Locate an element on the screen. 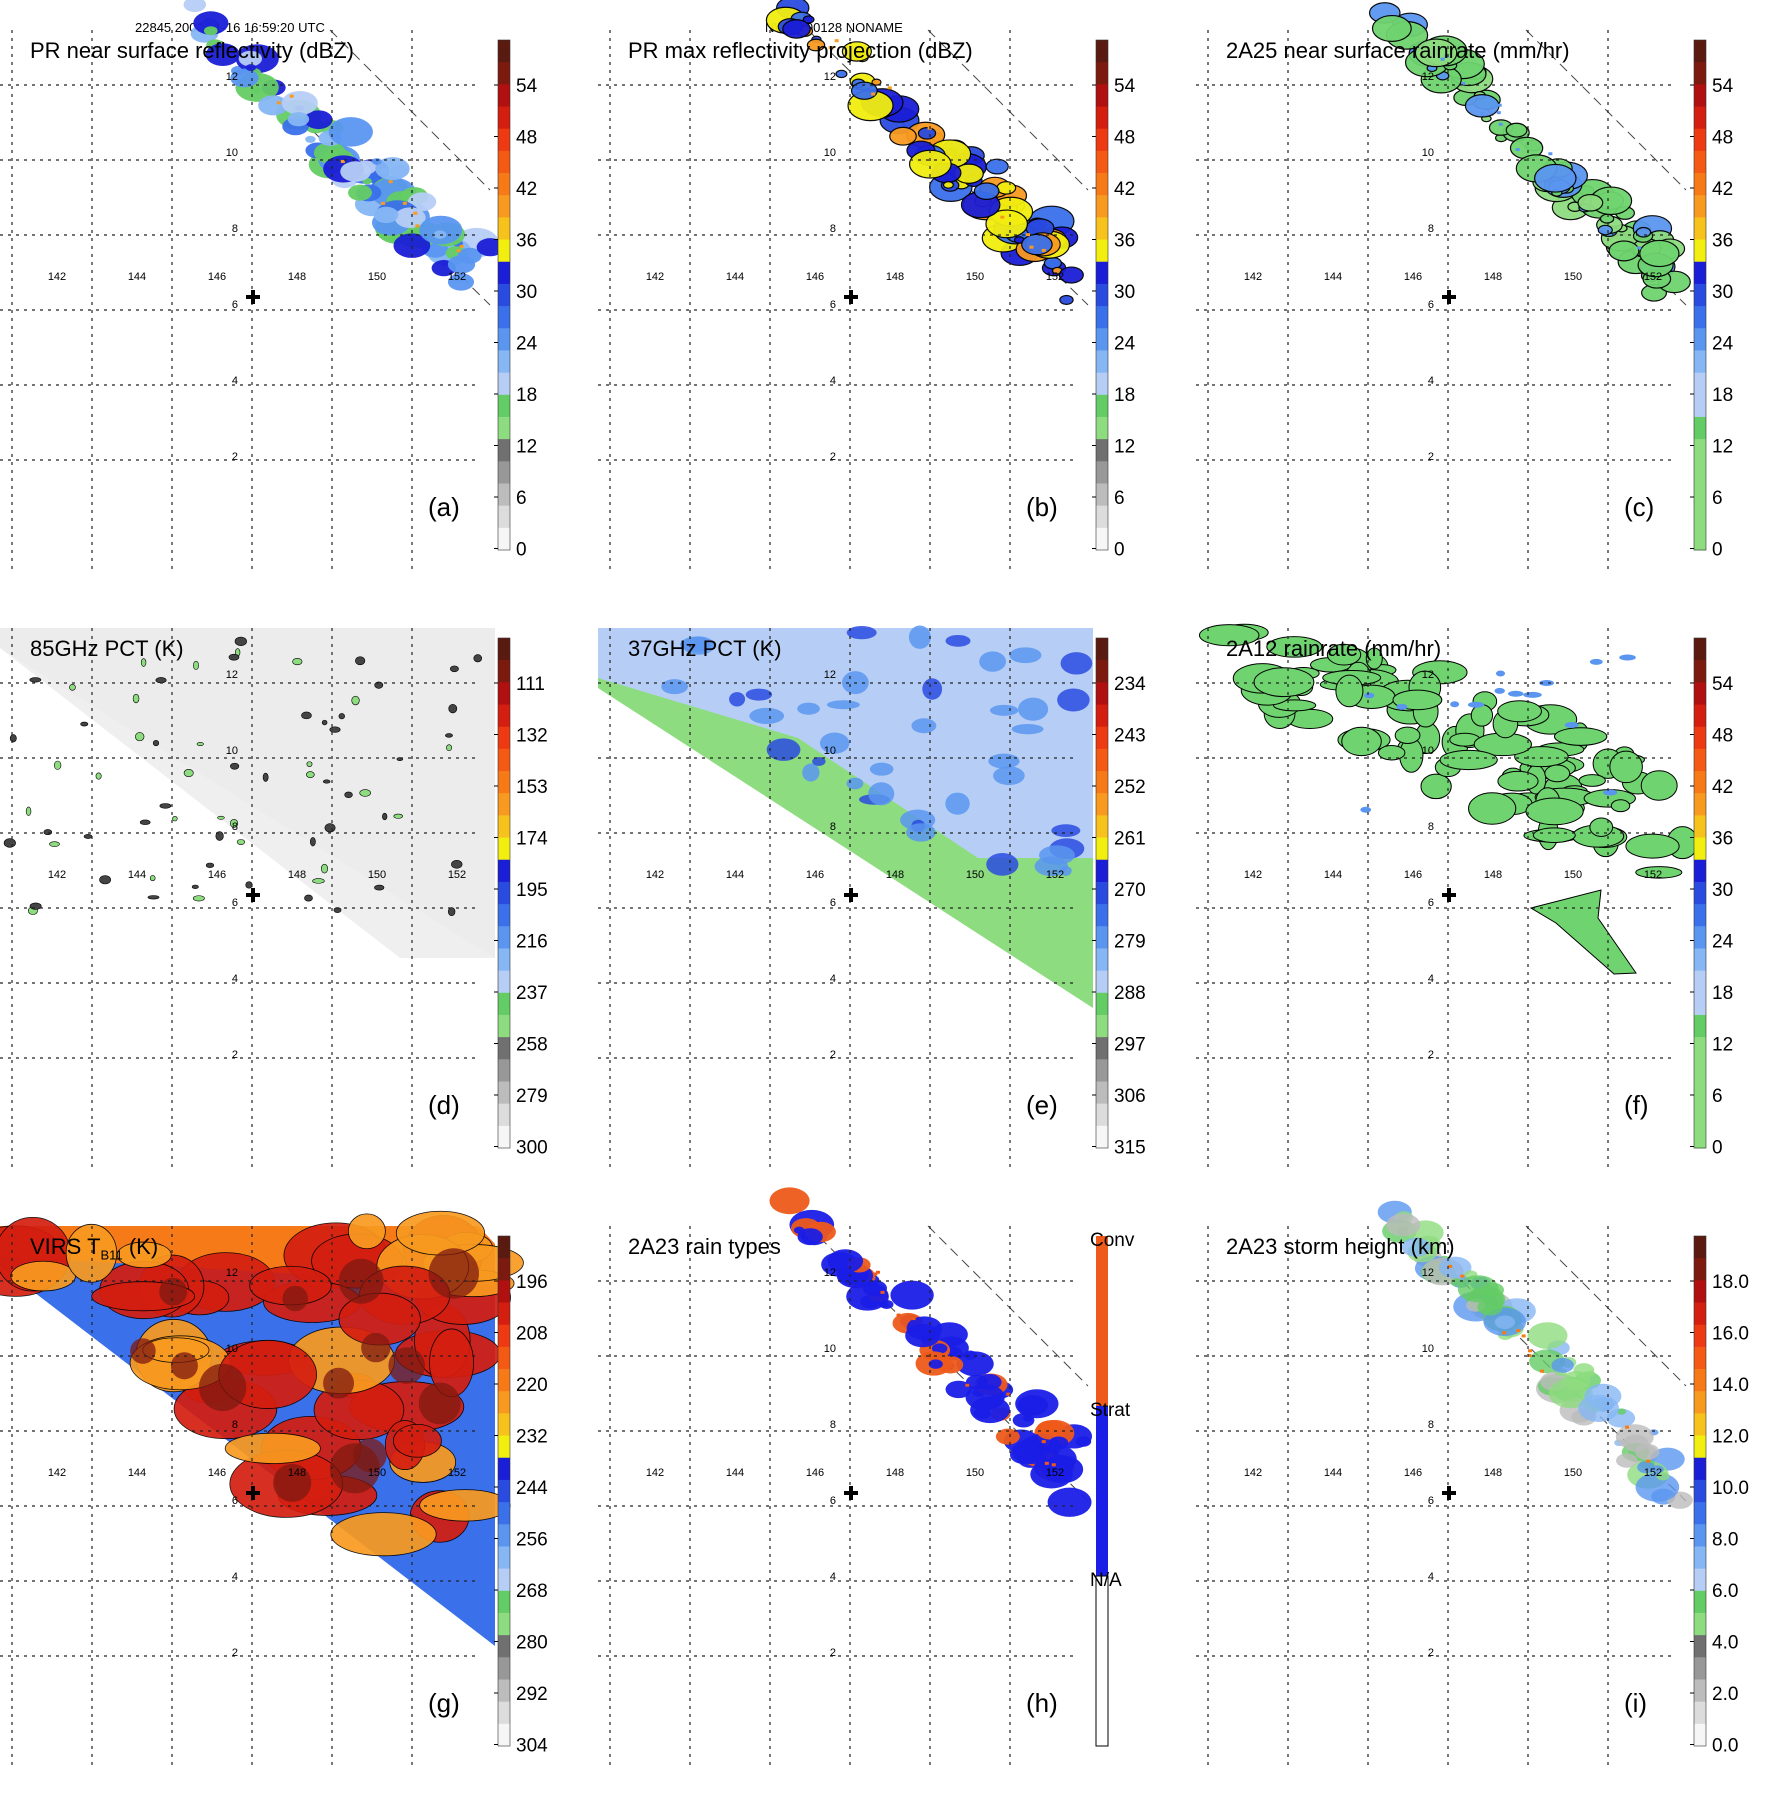  latitude-label: 8 is located at coordinates (235, 229).